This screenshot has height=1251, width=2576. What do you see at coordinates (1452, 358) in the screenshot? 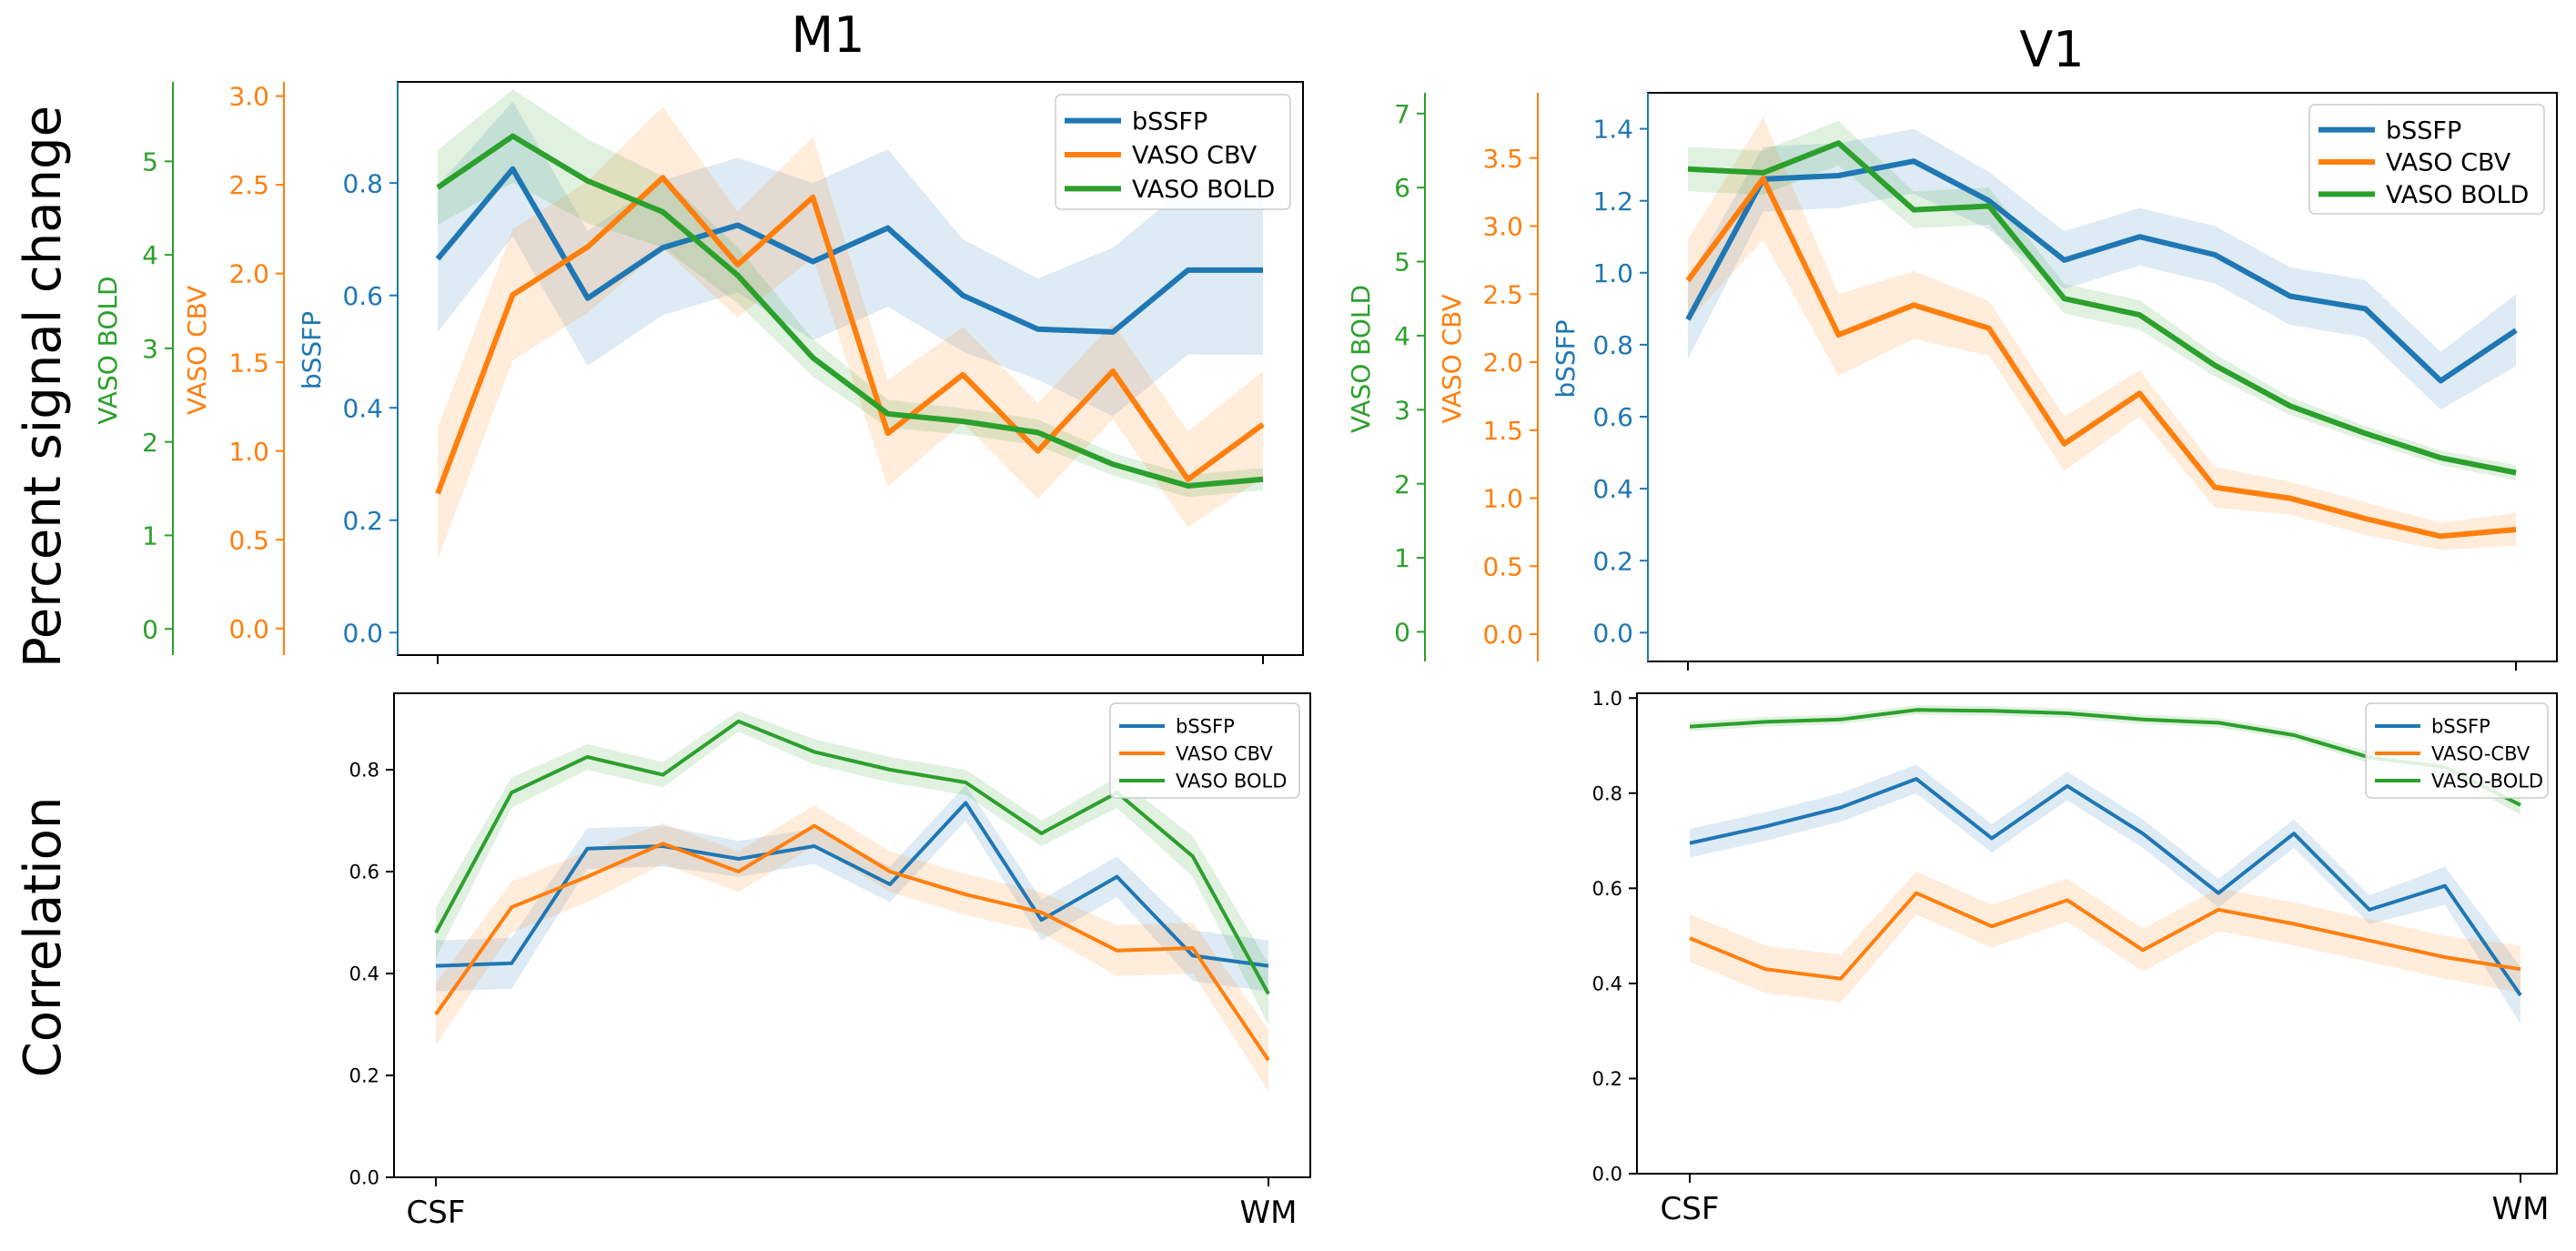
I see `y-axis-label: VASO CBV` at bounding box center [1452, 358].